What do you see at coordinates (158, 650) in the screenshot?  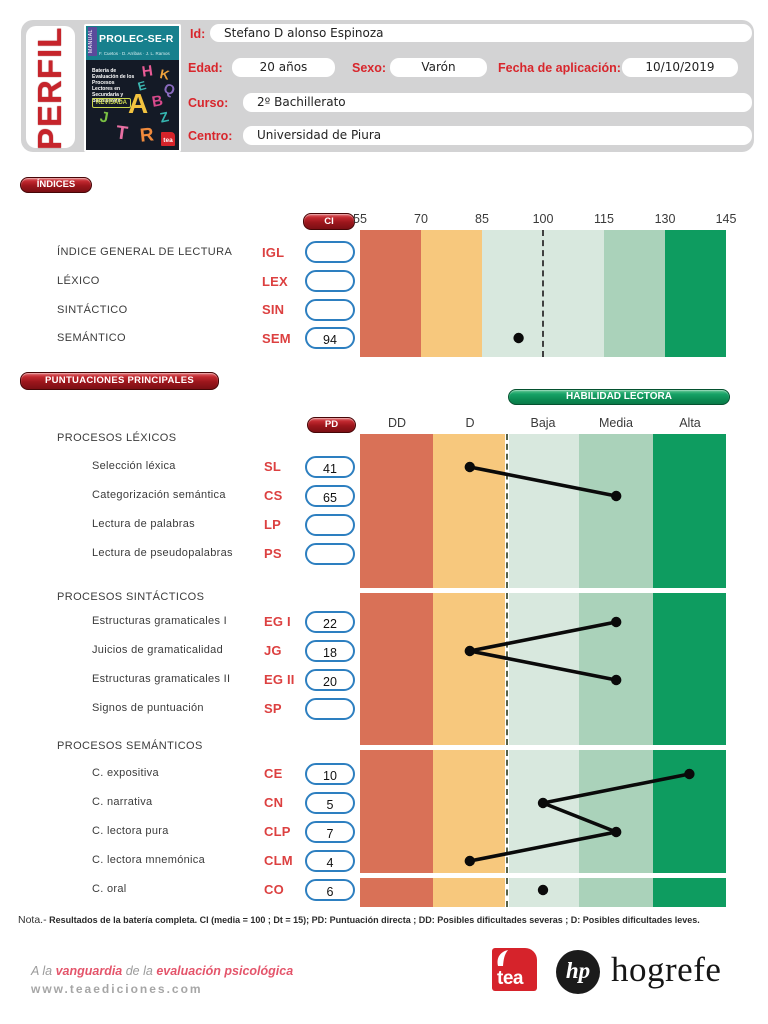 I see `row-label-jg: Juicios de gramaticalidad` at bounding box center [158, 650].